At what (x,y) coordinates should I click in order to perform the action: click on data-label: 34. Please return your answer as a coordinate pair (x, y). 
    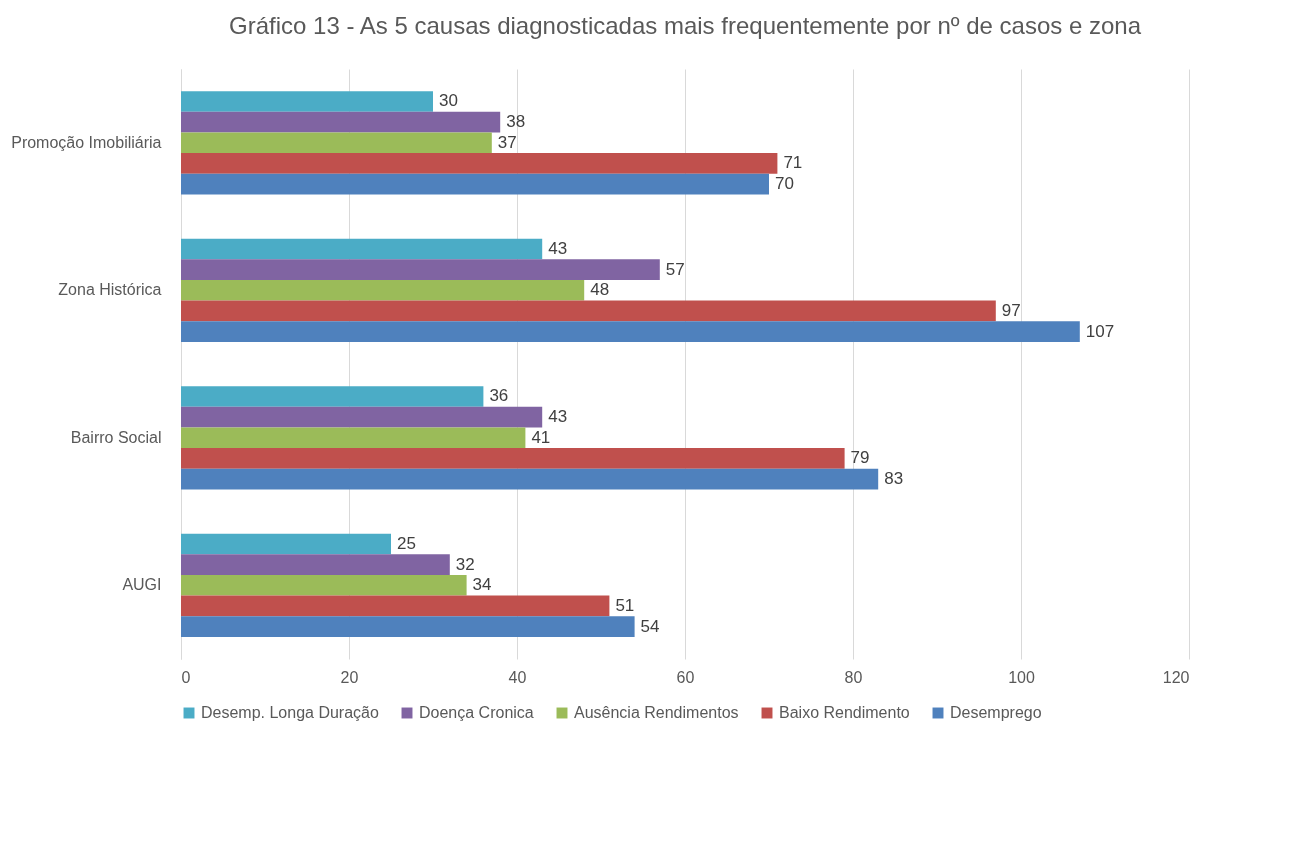
    Looking at the image, I should click on (482, 585).